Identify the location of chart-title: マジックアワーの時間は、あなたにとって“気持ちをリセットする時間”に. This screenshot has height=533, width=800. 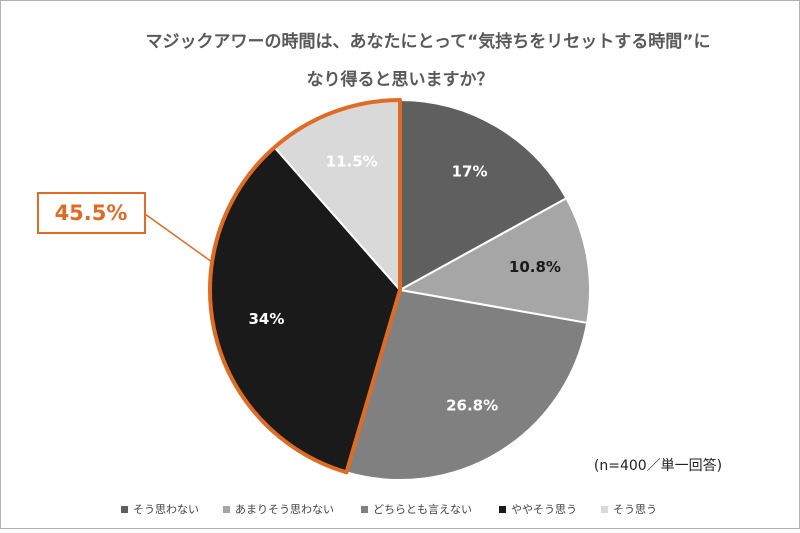
(428, 41).